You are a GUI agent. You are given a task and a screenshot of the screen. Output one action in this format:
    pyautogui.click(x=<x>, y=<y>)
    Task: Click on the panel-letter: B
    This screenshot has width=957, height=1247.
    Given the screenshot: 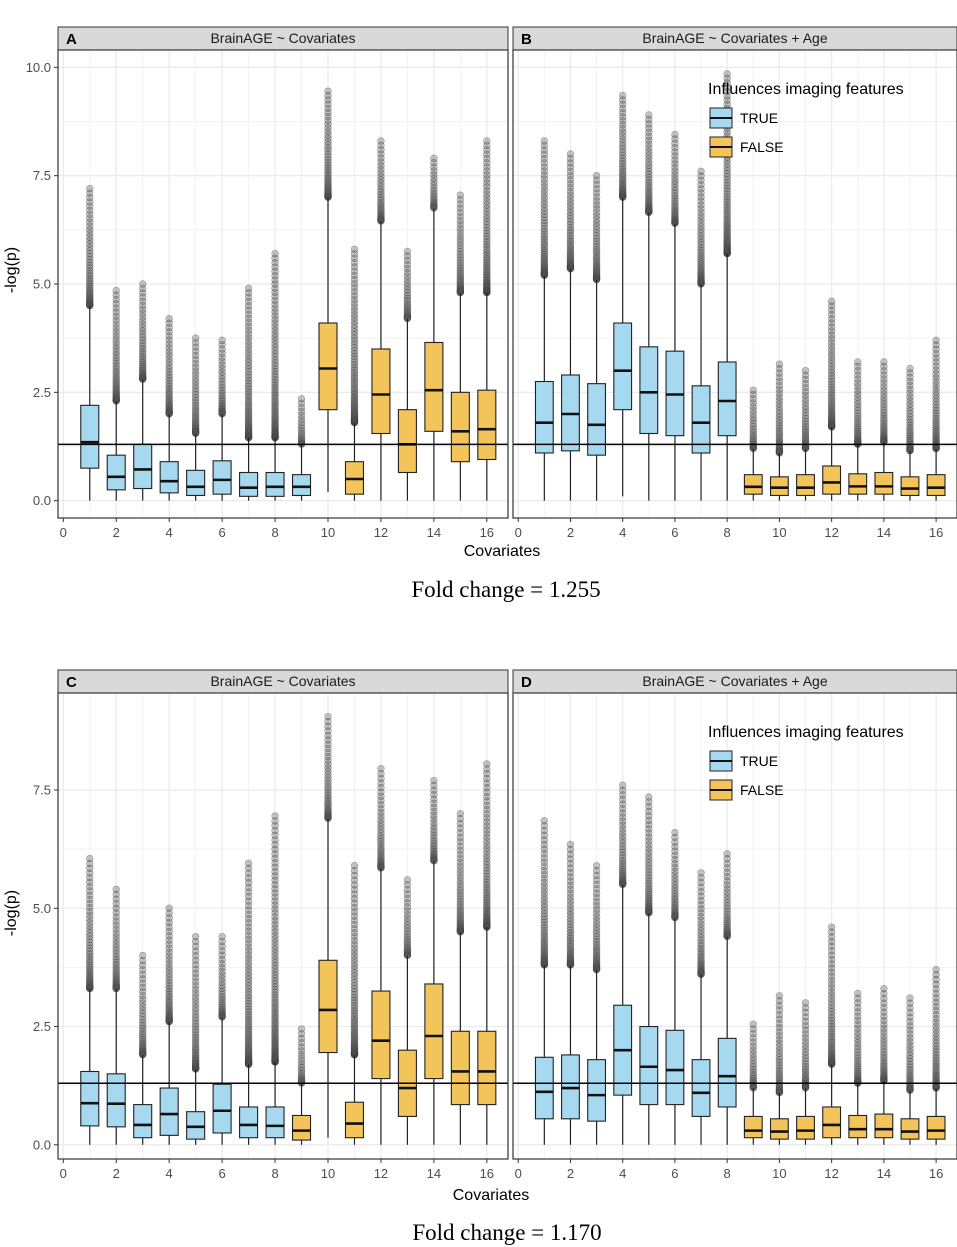 What is the action you would take?
    pyautogui.click(x=526, y=39)
    